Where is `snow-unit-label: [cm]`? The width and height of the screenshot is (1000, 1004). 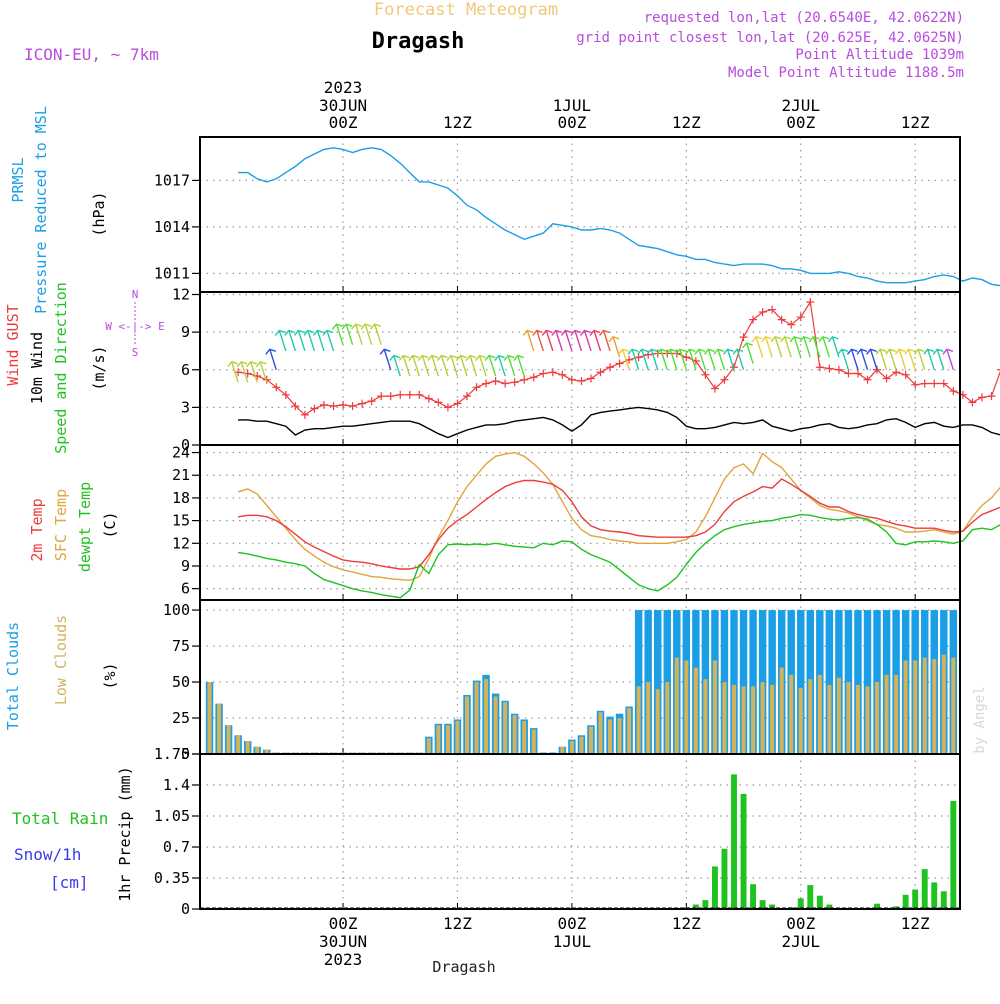
snow-unit-label: [cm] is located at coordinates (69, 882).